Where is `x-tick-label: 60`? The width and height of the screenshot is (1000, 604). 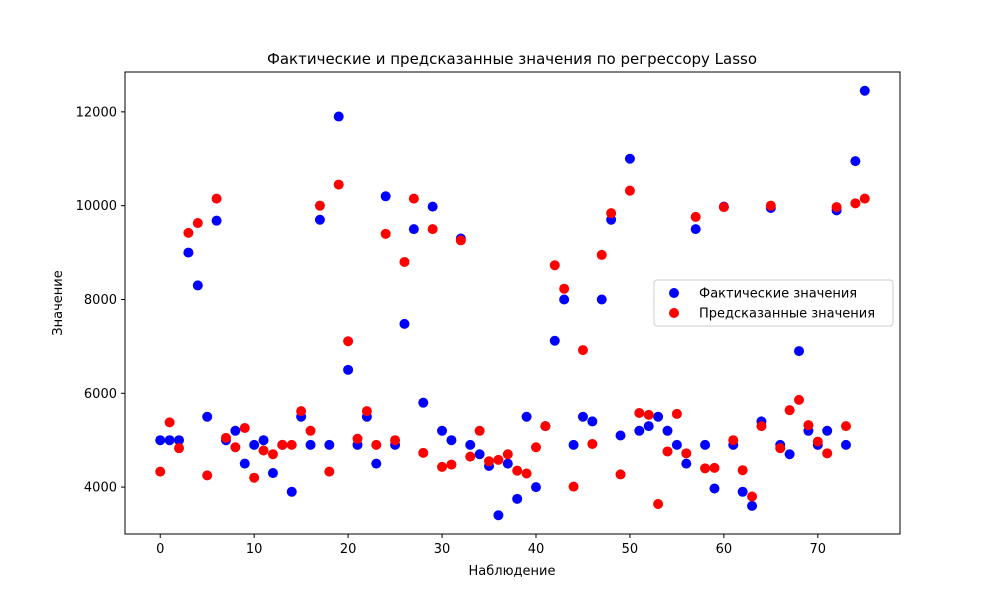 x-tick-label: 60 is located at coordinates (724, 549).